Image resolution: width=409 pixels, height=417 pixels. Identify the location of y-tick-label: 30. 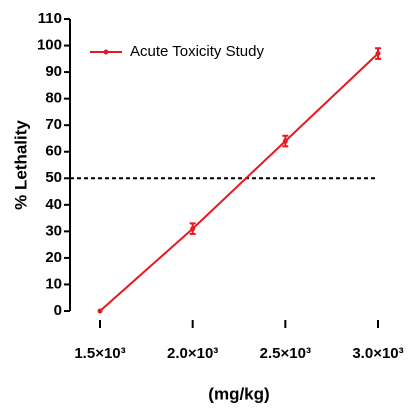
(53, 230).